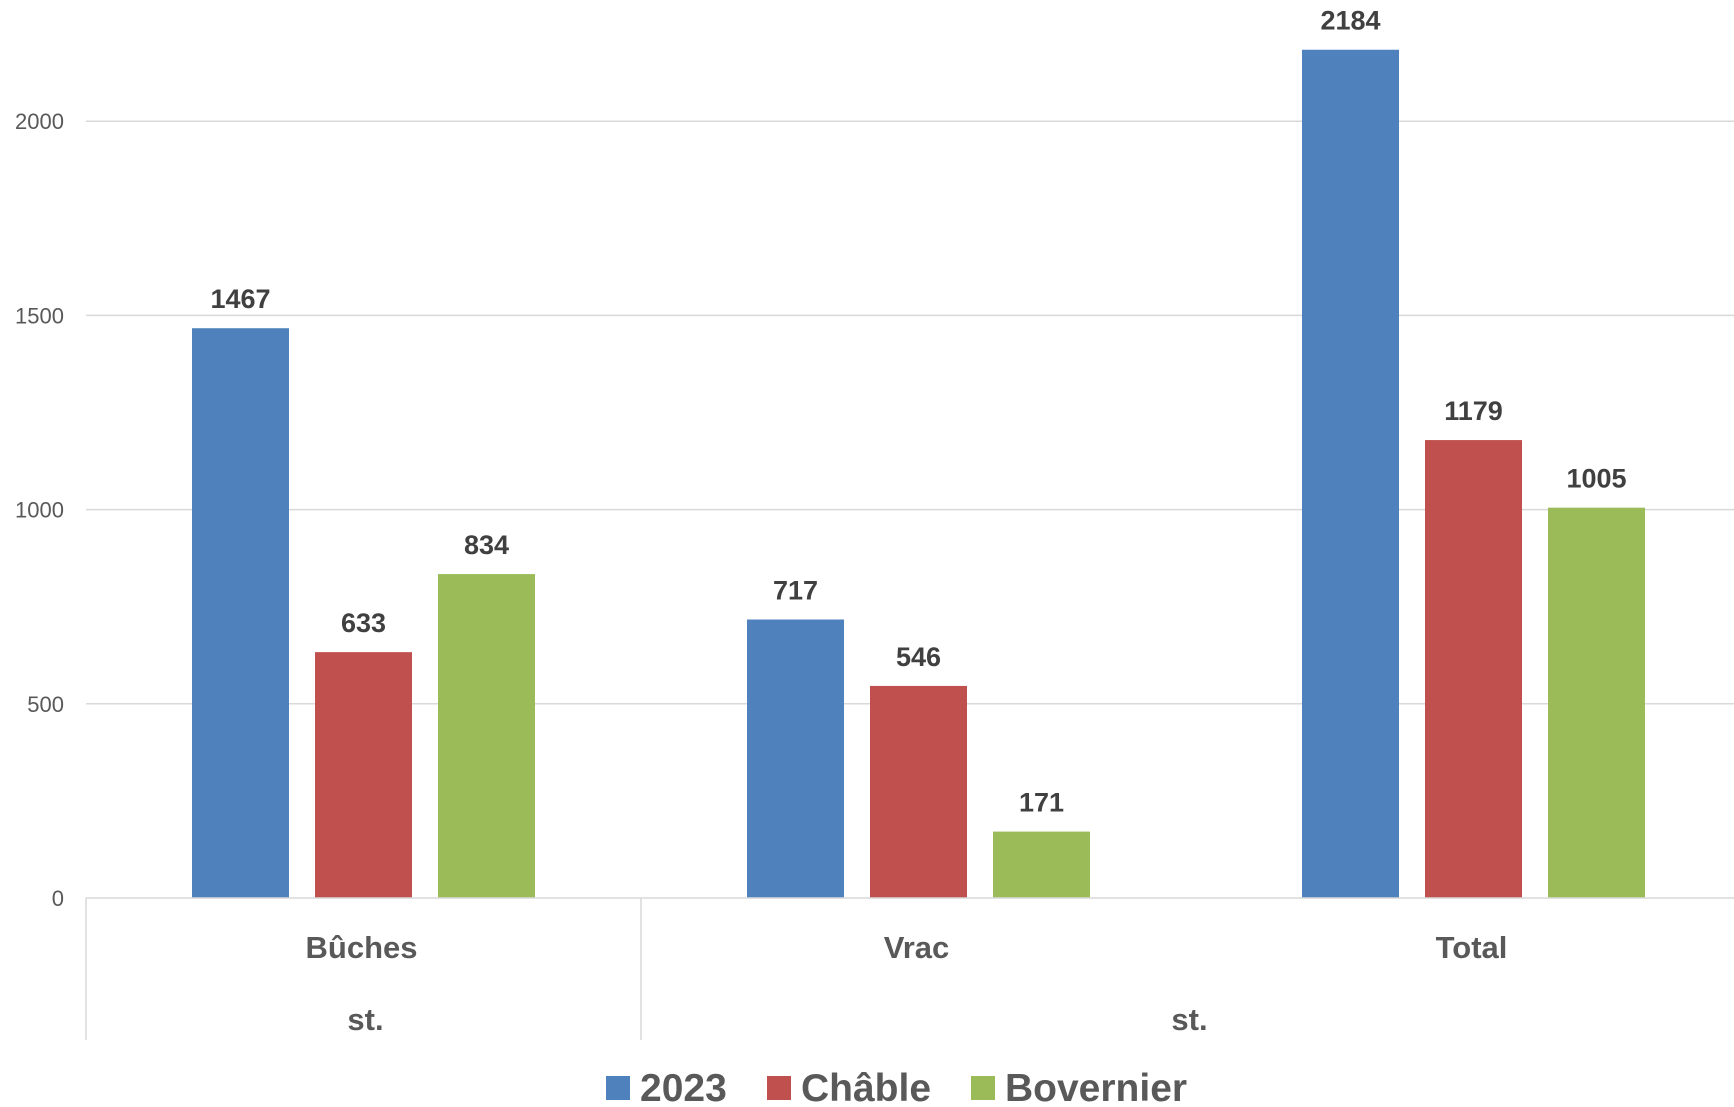  I want to click on data-label: 2184, so click(1350, 21).